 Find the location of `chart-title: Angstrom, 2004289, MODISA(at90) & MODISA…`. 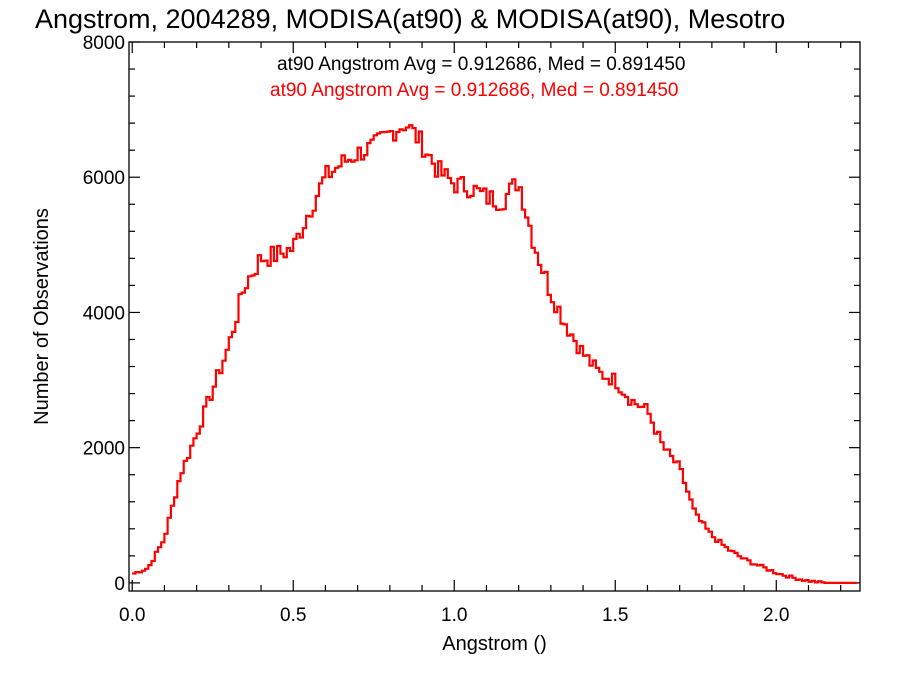

chart-title: Angstrom, 2004289, MODISA(at90) & MODISA… is located at coordinates (410, 19).